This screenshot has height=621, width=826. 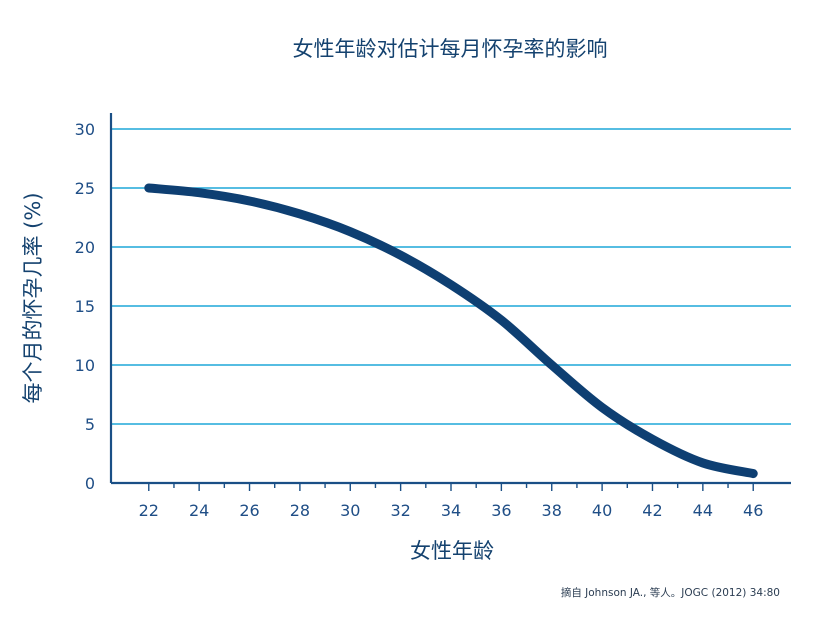 I want to click on x-axis-label: 女性年龄, so click(x=452, y=551).